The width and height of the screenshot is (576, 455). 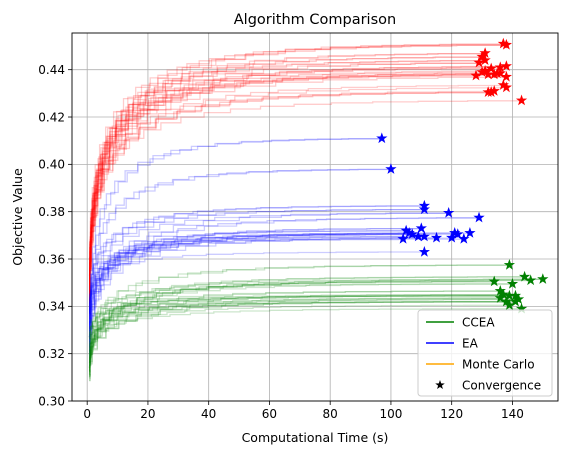 I want to click on legend-label: EA, so click(x=470, y=343).